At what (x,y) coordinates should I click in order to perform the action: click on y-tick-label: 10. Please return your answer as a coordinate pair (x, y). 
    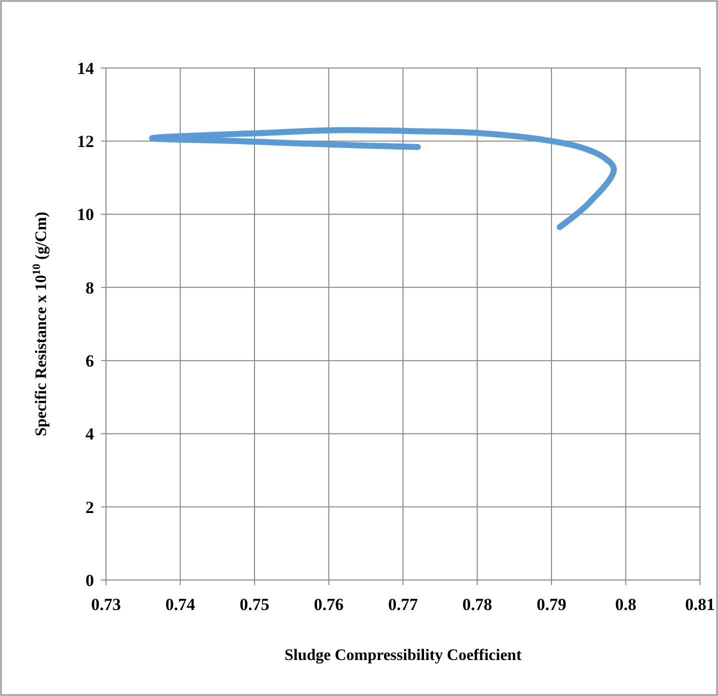
    Looking at the image, I should click on (85, 214).